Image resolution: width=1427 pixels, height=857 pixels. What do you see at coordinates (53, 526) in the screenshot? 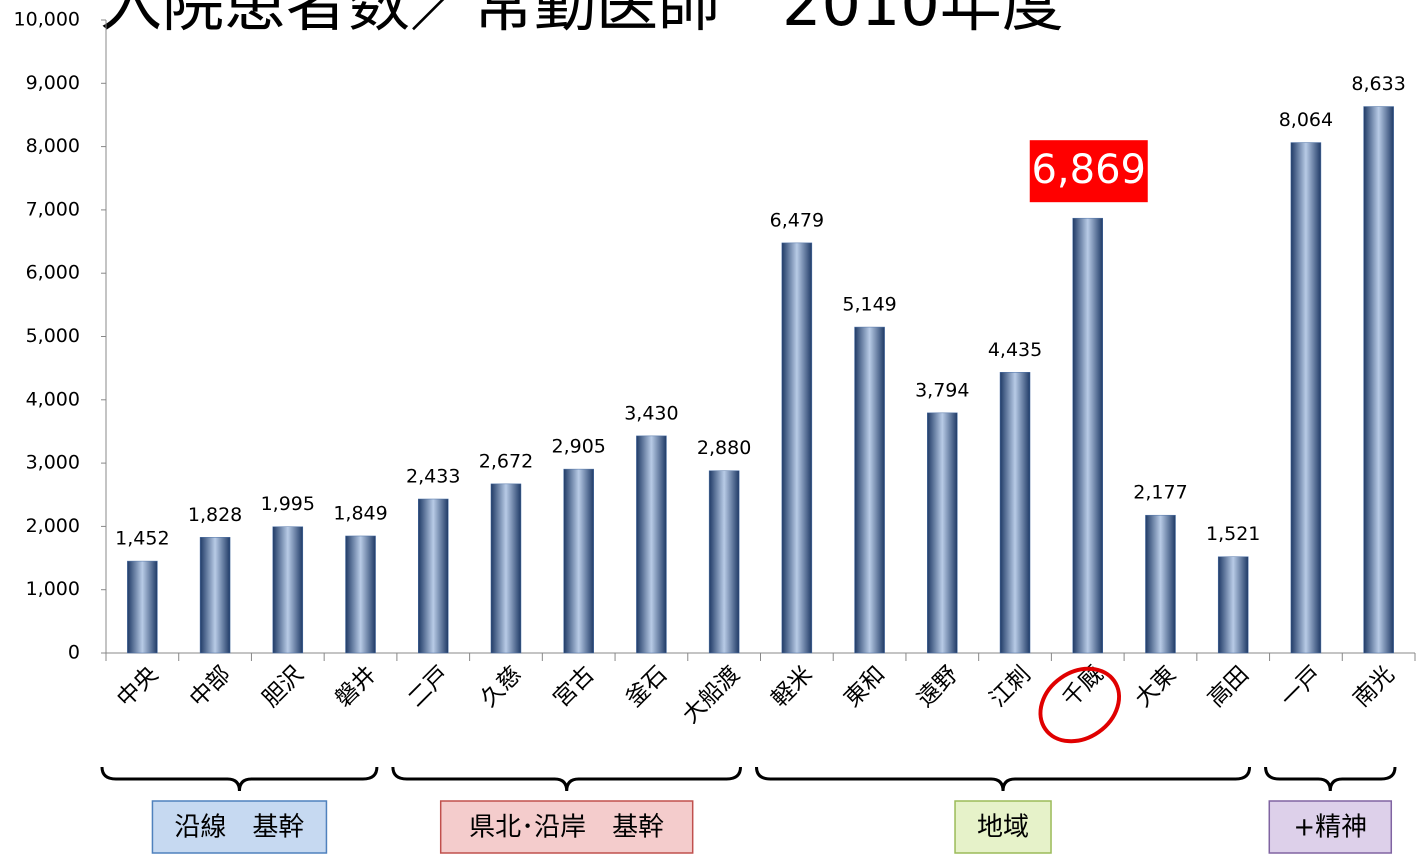
I see `y-tick-label: 2,000` at bounding box center [53, 526].